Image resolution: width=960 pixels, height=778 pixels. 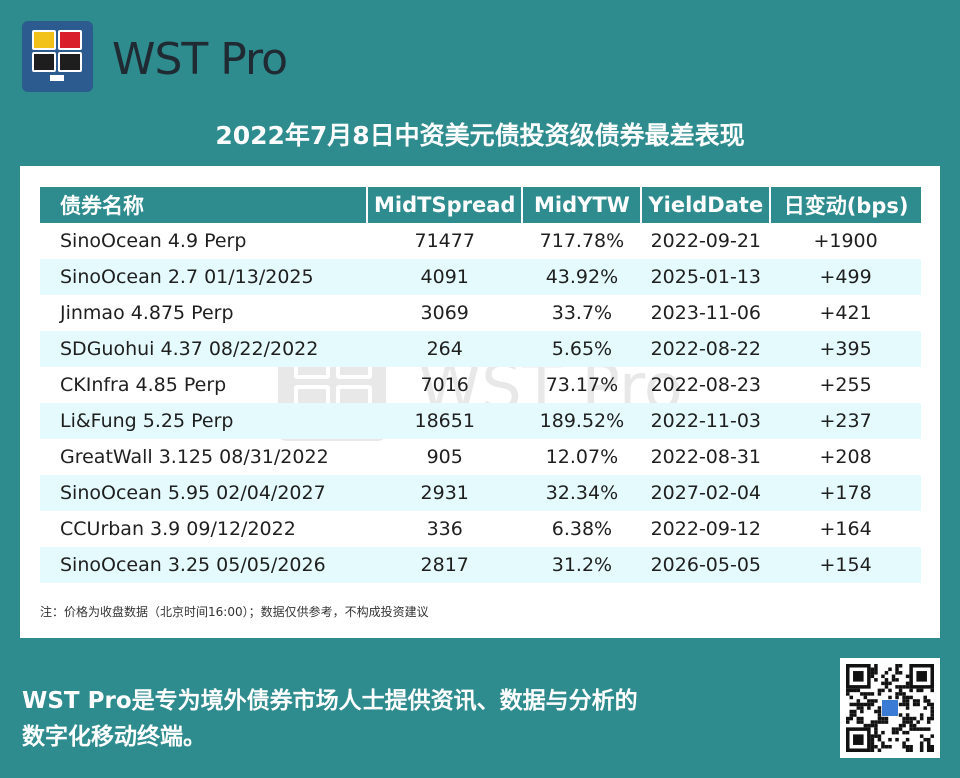 What do you see at coordinates (203, 565) in the screenshot?
I see `bond-name-cell: SinoOcean 3.25 05/05/2026` at bounding box center [203, 565].